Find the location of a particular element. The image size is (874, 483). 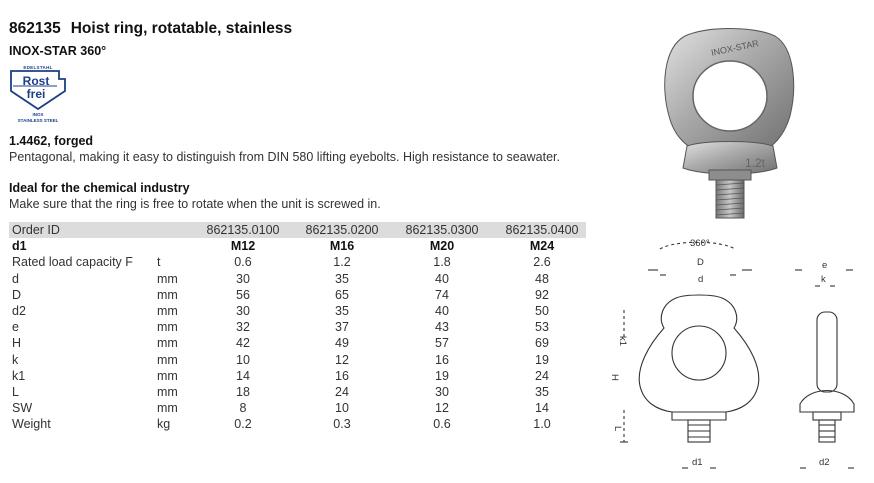

row-label: d is located at coordinates (15, 278).